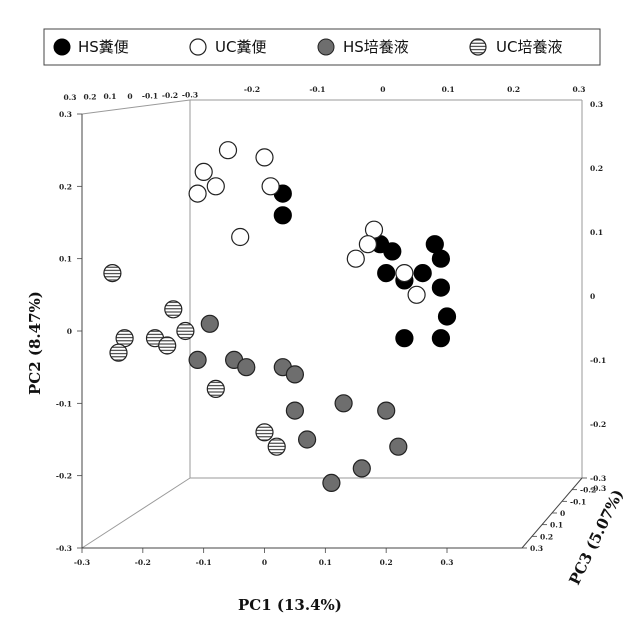  Describe the element at coordinates (65, 114) in the screenshot. I see `pc2-tick-label: 0.3` at that location.